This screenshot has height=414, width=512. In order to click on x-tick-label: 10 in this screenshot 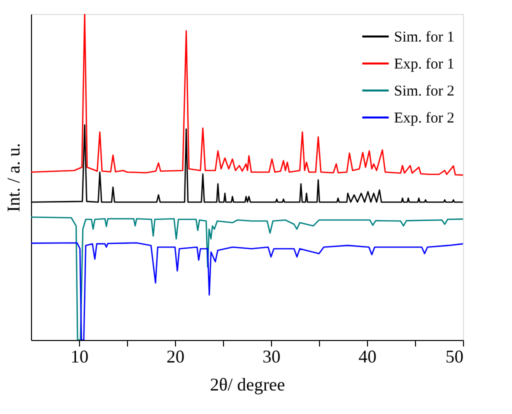, I will do `click(79, 356)`.